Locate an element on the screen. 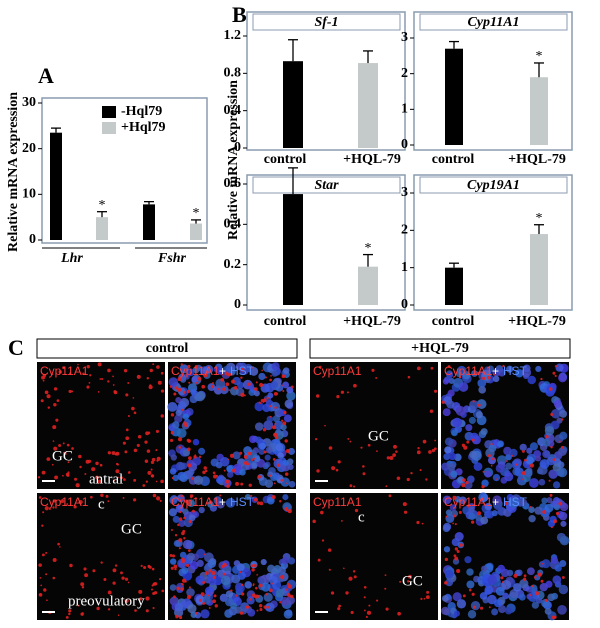 The width and height of the screenshot is (600, 628). y-tick-label: 0 is located at coordinates (237, 304).